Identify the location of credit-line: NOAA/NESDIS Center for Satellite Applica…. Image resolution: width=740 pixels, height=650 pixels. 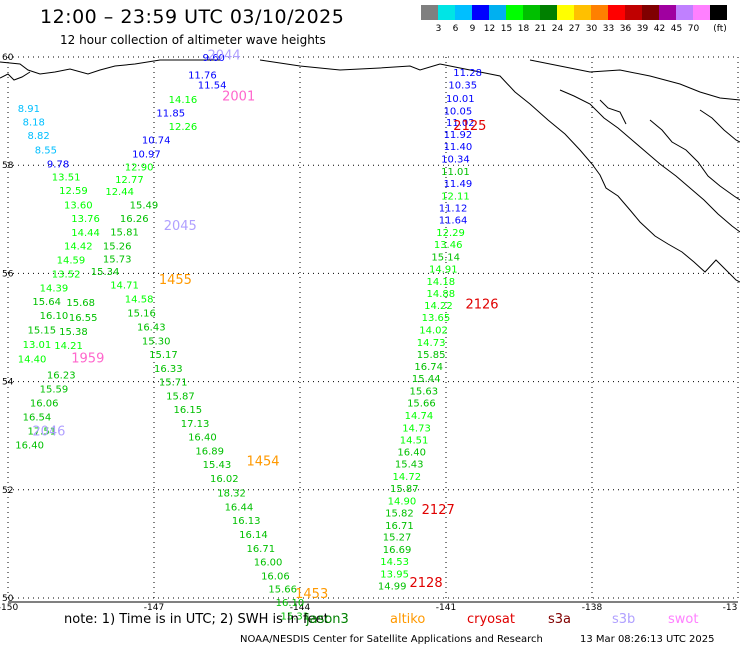
(391, 639).